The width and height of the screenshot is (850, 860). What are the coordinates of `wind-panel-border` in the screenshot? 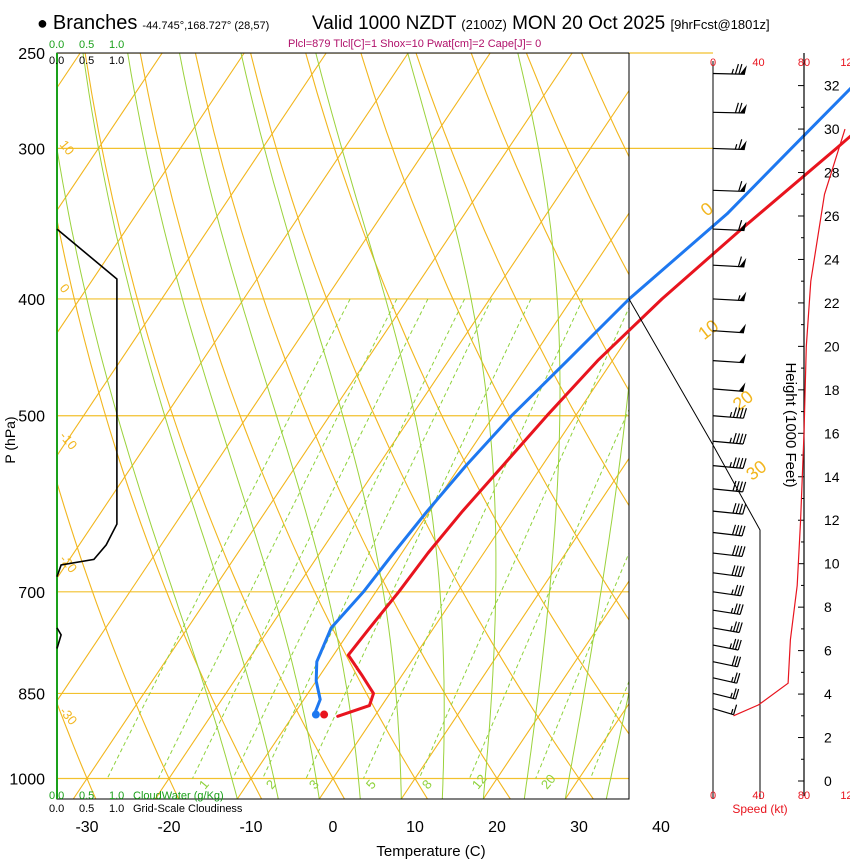 It's located at (694, 426).